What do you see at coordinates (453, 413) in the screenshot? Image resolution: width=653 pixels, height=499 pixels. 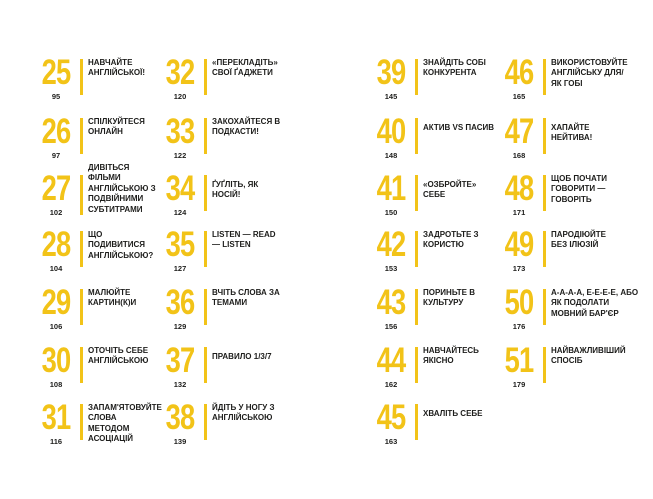 I see `chapter-title: Хваліть себе` at bounding box center [453, 413].